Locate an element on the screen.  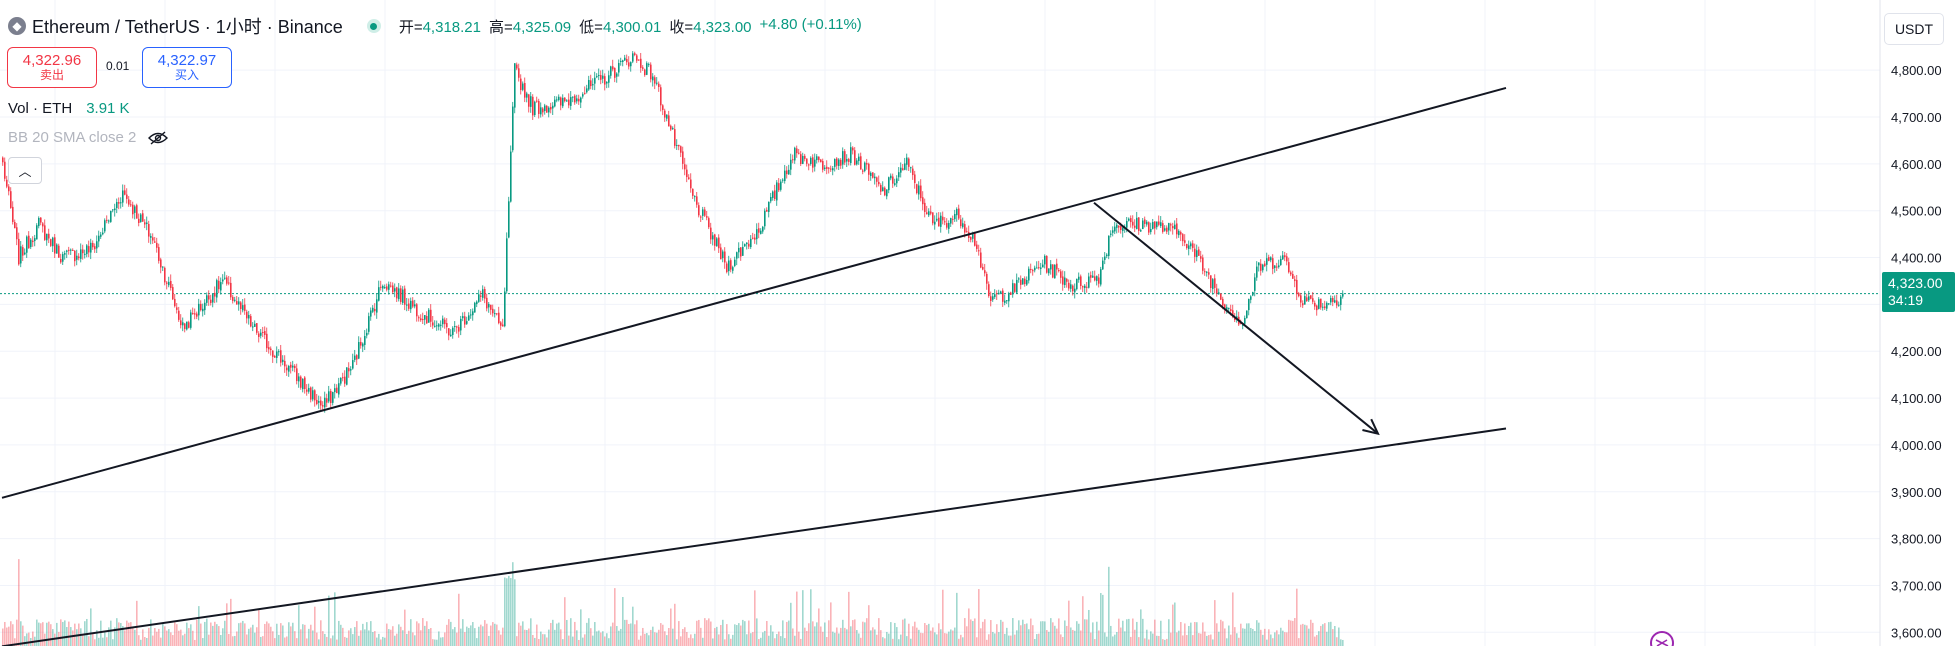
sell-label: 卖出 is located at coordinates (51, 75).